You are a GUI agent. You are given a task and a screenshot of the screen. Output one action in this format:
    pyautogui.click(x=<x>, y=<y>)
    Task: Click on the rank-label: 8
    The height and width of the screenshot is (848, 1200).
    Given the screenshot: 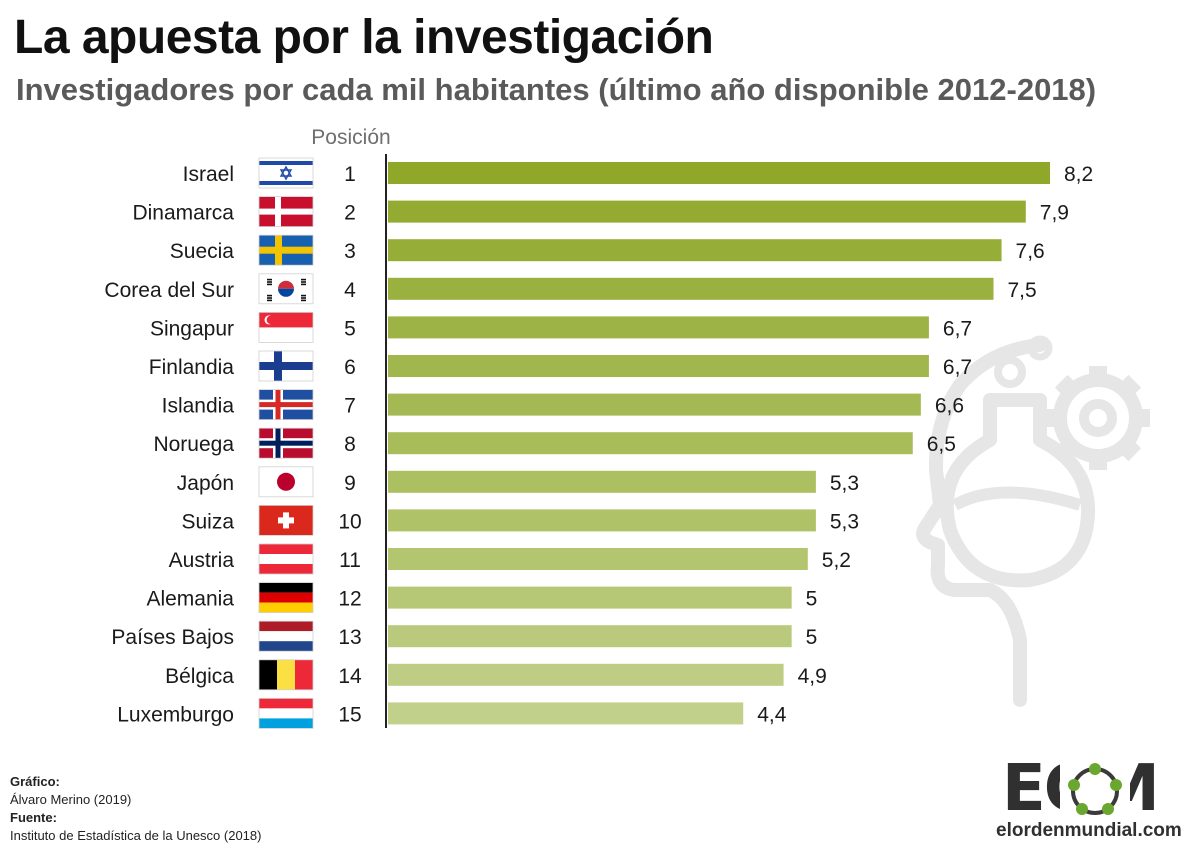 What is the action you would take?
    pyautogui.click(x=350, y=444)
    